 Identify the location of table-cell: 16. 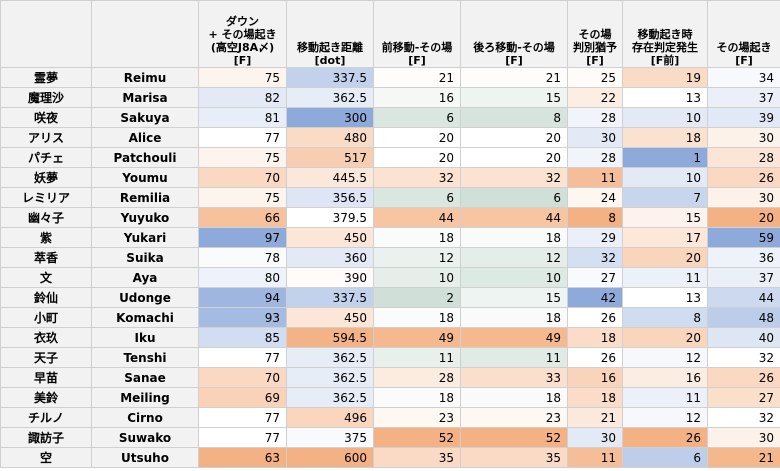
(417, 97).